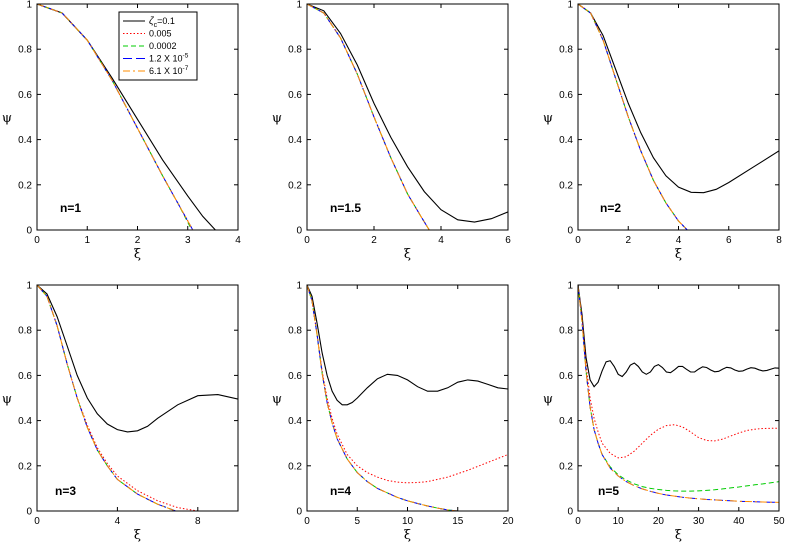 The height and width of the screenshot is (542, 786). I want to click on panel-label: n=5, so click(608, 491).